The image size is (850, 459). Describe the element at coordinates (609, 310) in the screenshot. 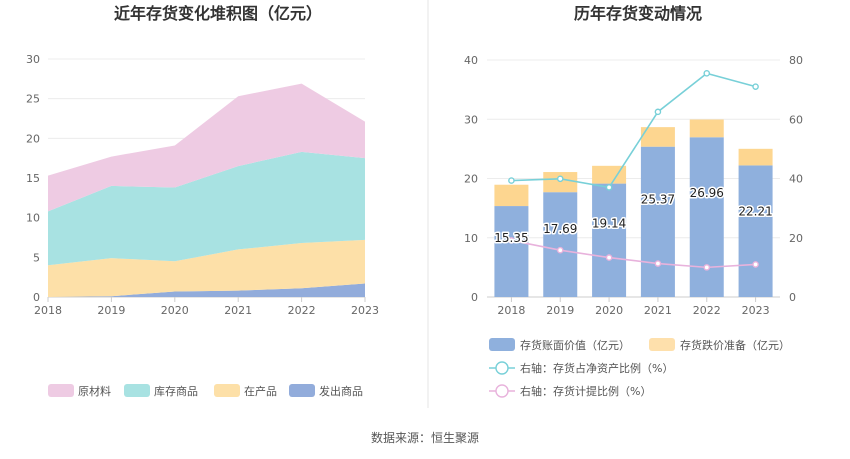

I see `right-x-tick-label: 2020` at that location.